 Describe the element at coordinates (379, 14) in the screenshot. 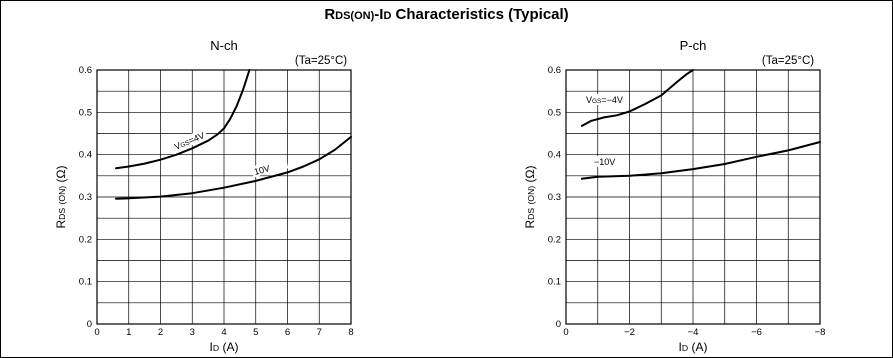

I see `main-title-dash: -I` at that location.